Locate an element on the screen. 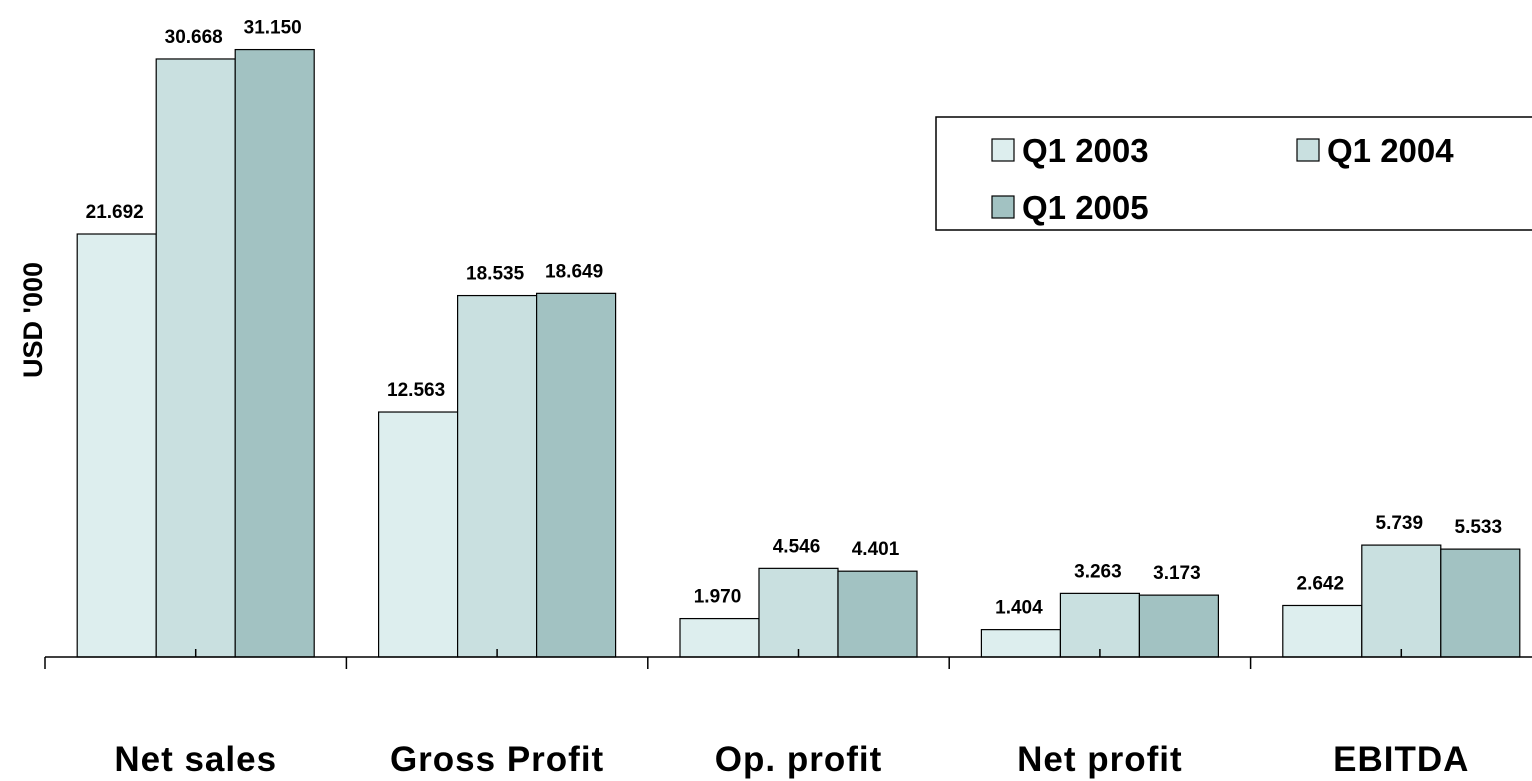 The width and height of the screenshot is (1532, 781). value-label: 30.668 is located at coordinates (194, 37).